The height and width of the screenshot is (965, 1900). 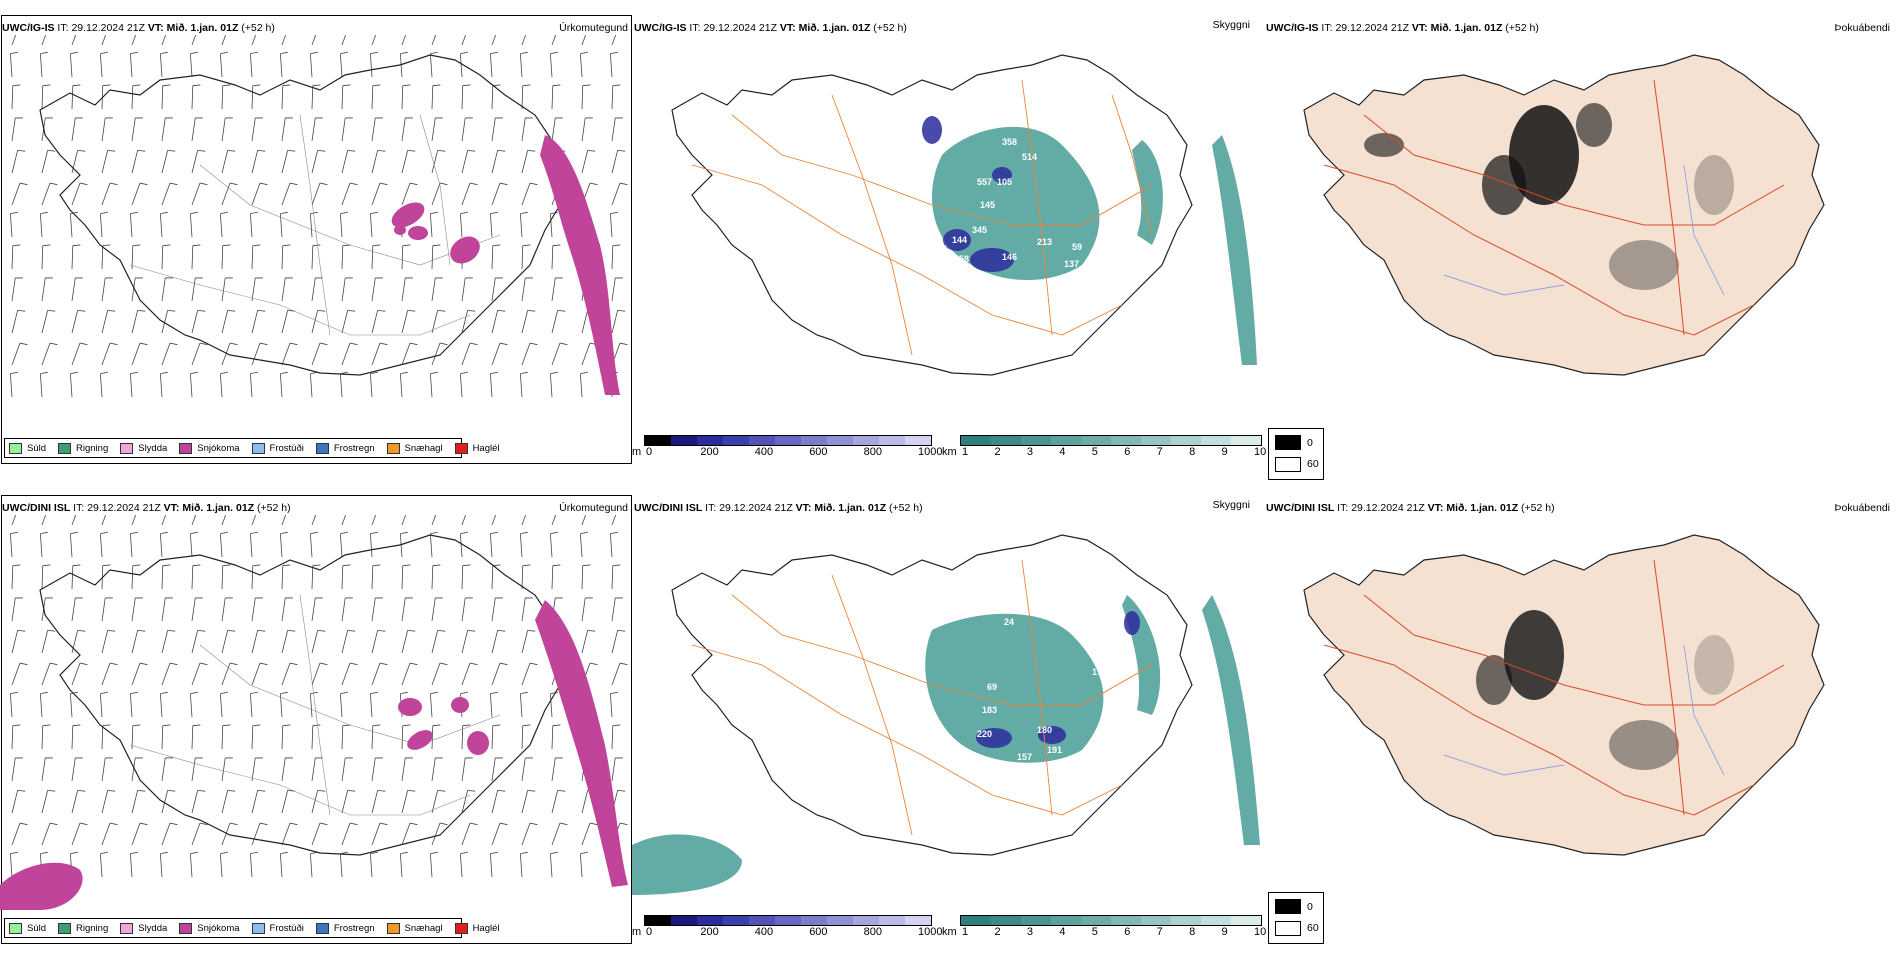 What do you see at coordinates (1062, 932) in the screenshot?
I see `colorbar-tick: 4` at bounding box center [1062, 932].